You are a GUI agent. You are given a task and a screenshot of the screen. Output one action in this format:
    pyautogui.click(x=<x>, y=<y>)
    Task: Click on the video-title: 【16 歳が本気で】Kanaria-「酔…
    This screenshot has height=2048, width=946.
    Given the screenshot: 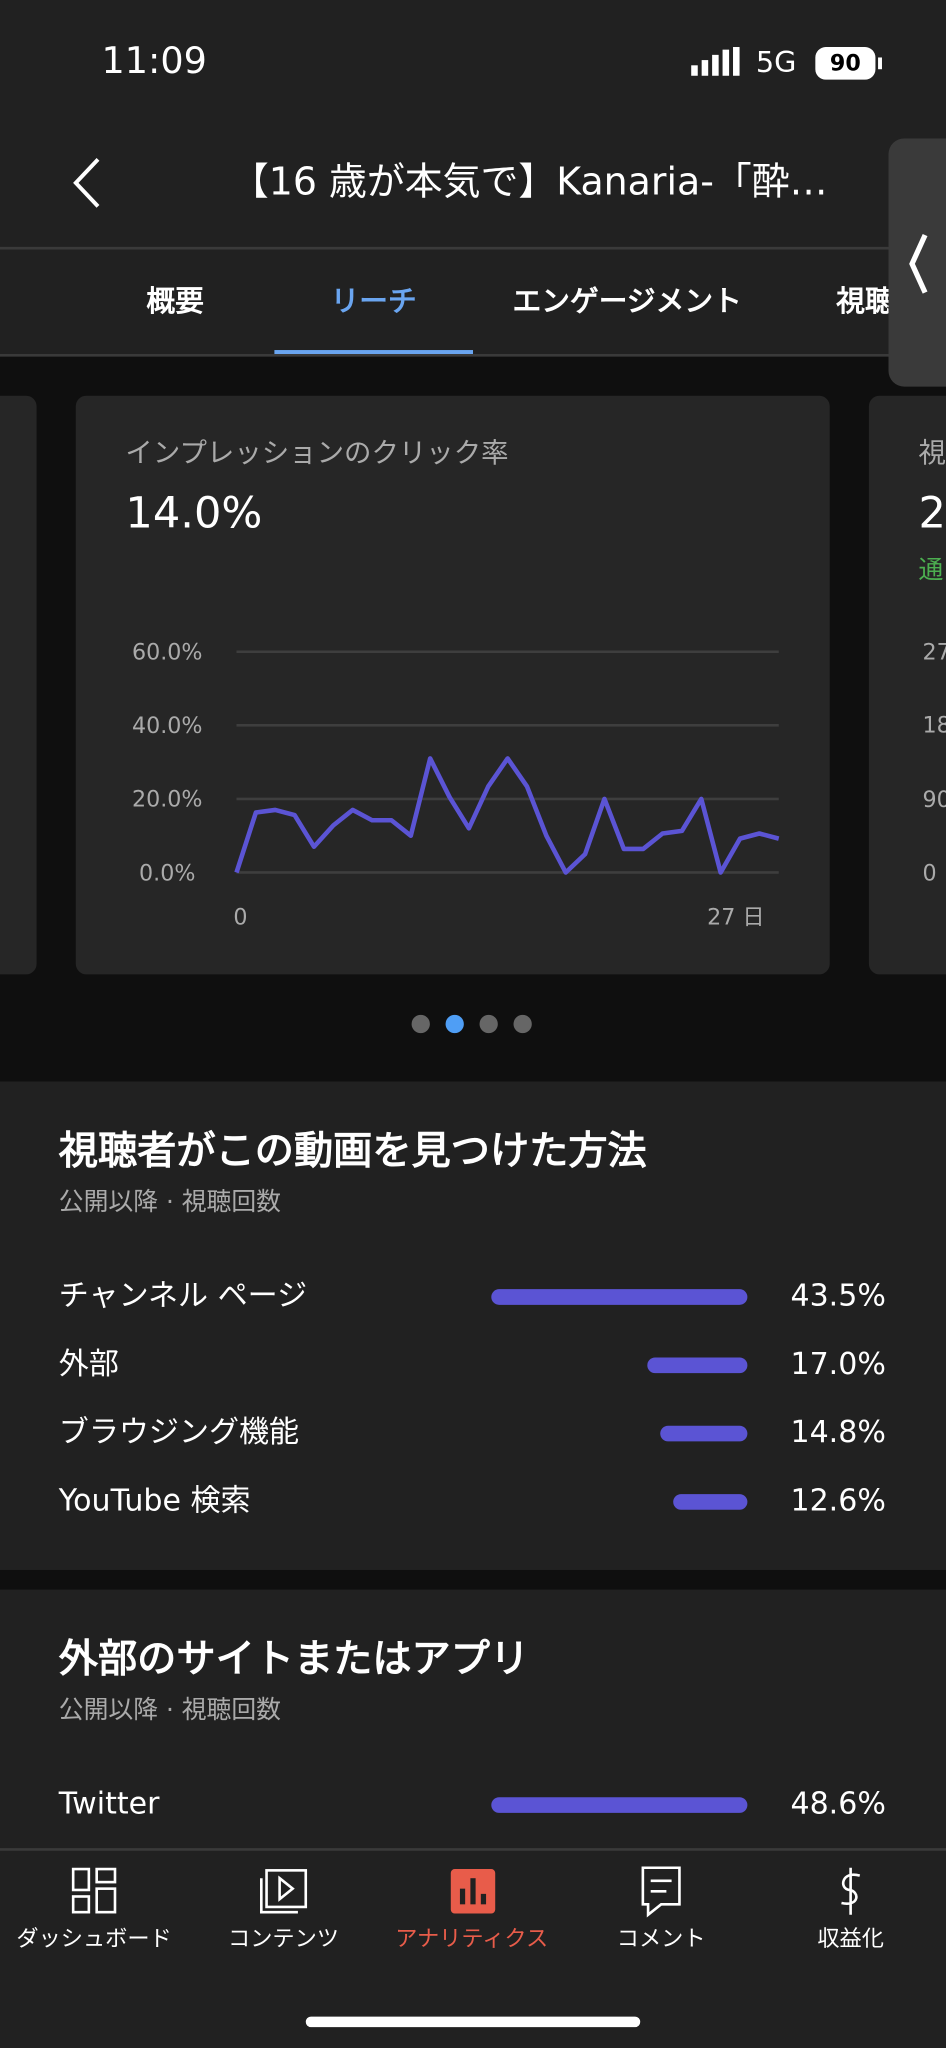 What is the action you would take?
    pyautogui.click(x=529, y=182)
    